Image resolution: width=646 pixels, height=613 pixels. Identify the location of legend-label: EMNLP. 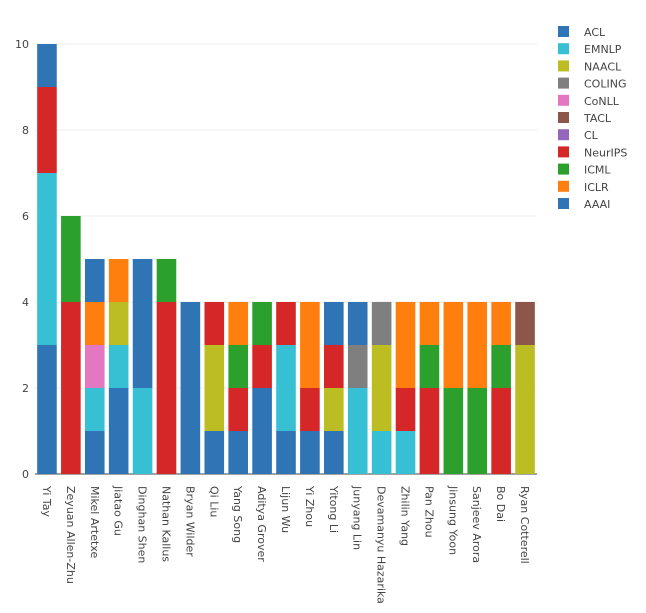
(603, 49).